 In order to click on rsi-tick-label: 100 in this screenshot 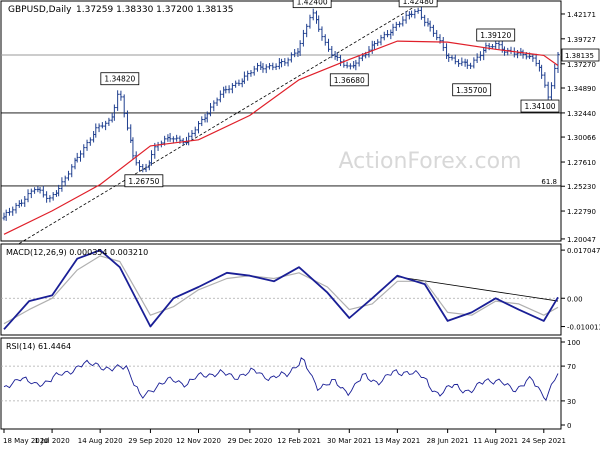, I will do `click(573, 343)`.